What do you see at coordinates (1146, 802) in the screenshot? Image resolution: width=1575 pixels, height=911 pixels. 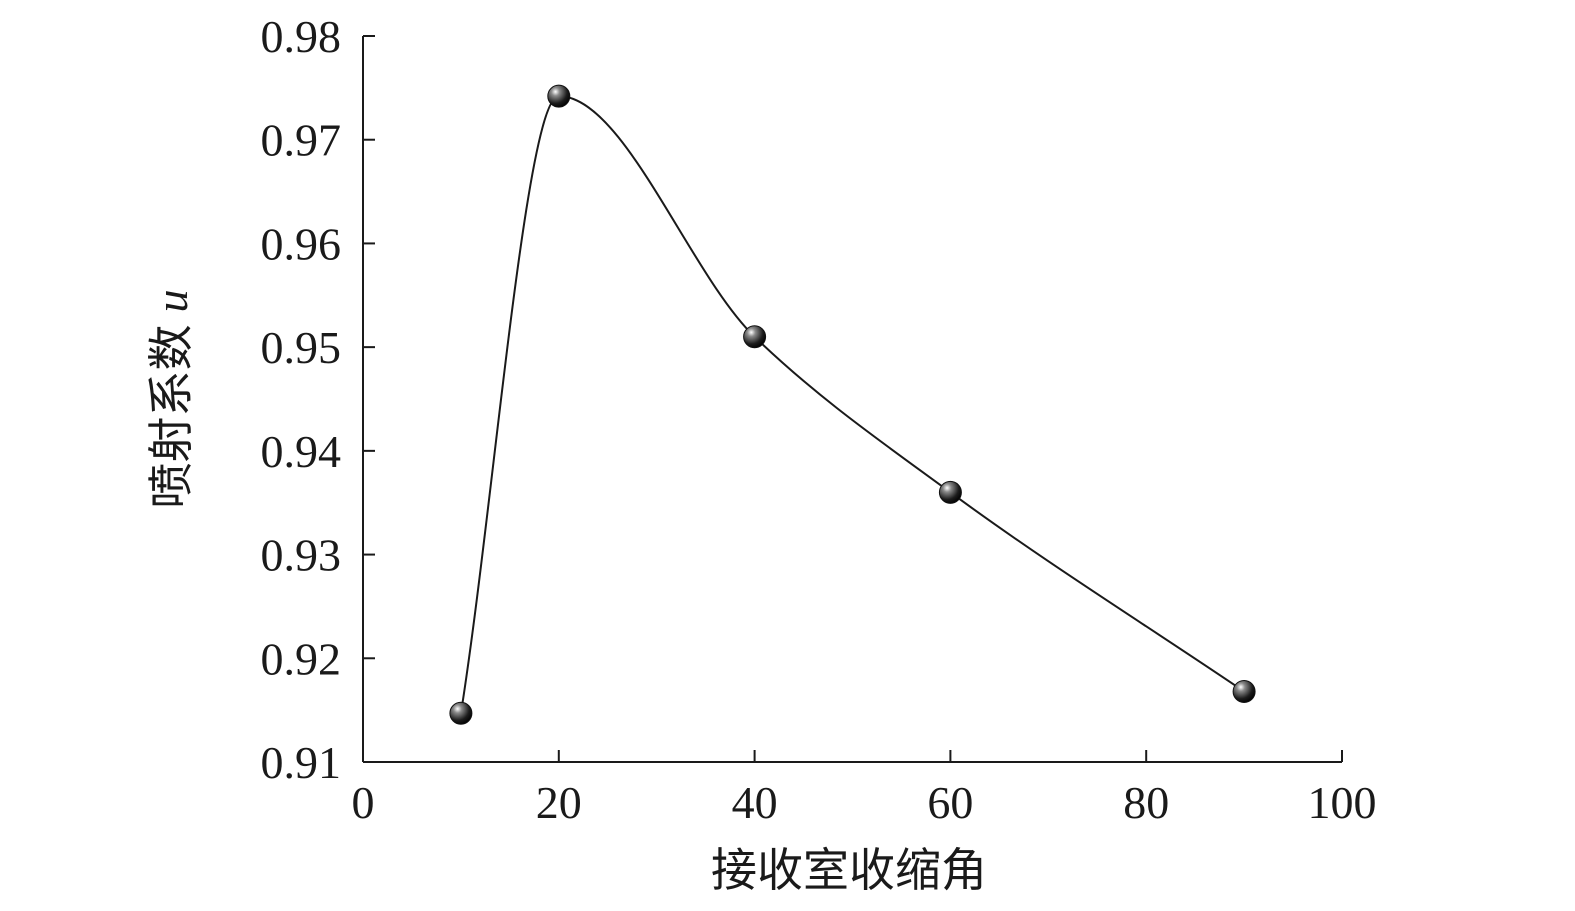 I see `x-tick-label: 80` at bounding box center [1146, 802].